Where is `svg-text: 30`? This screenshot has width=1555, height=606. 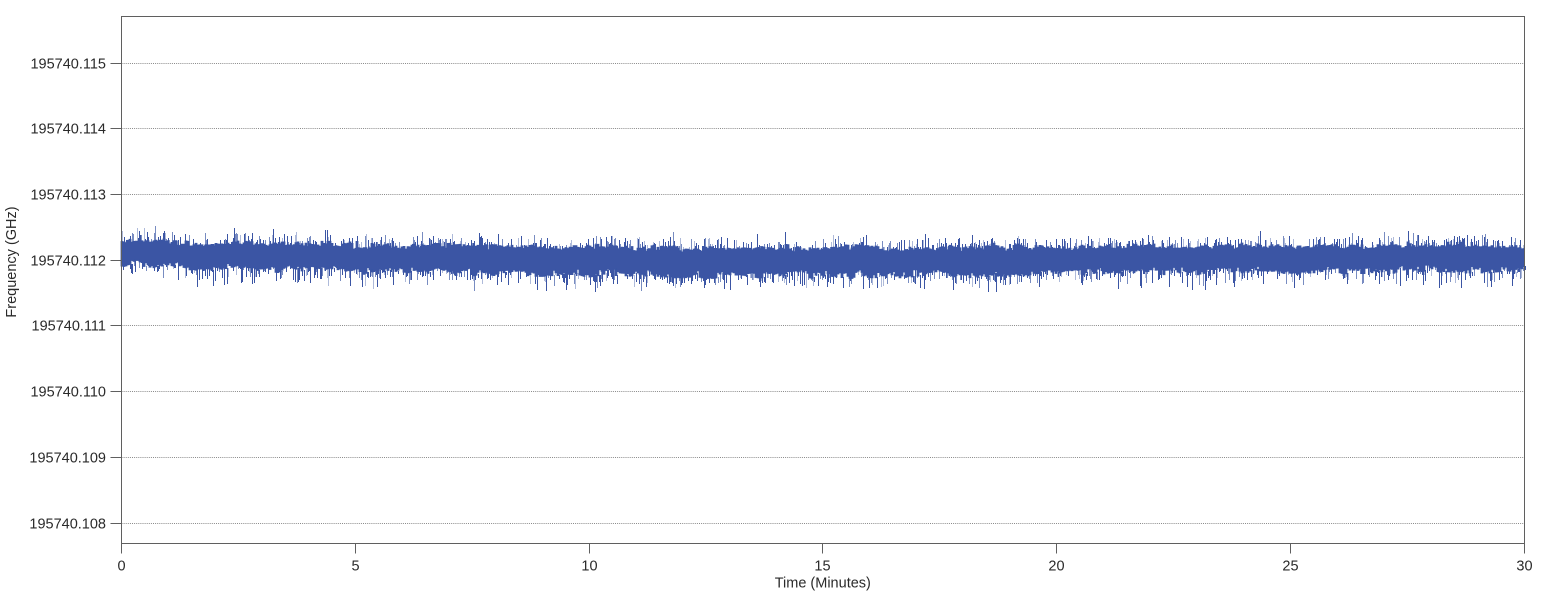 svg-text: 30 is located at coordinates (1524, 567).